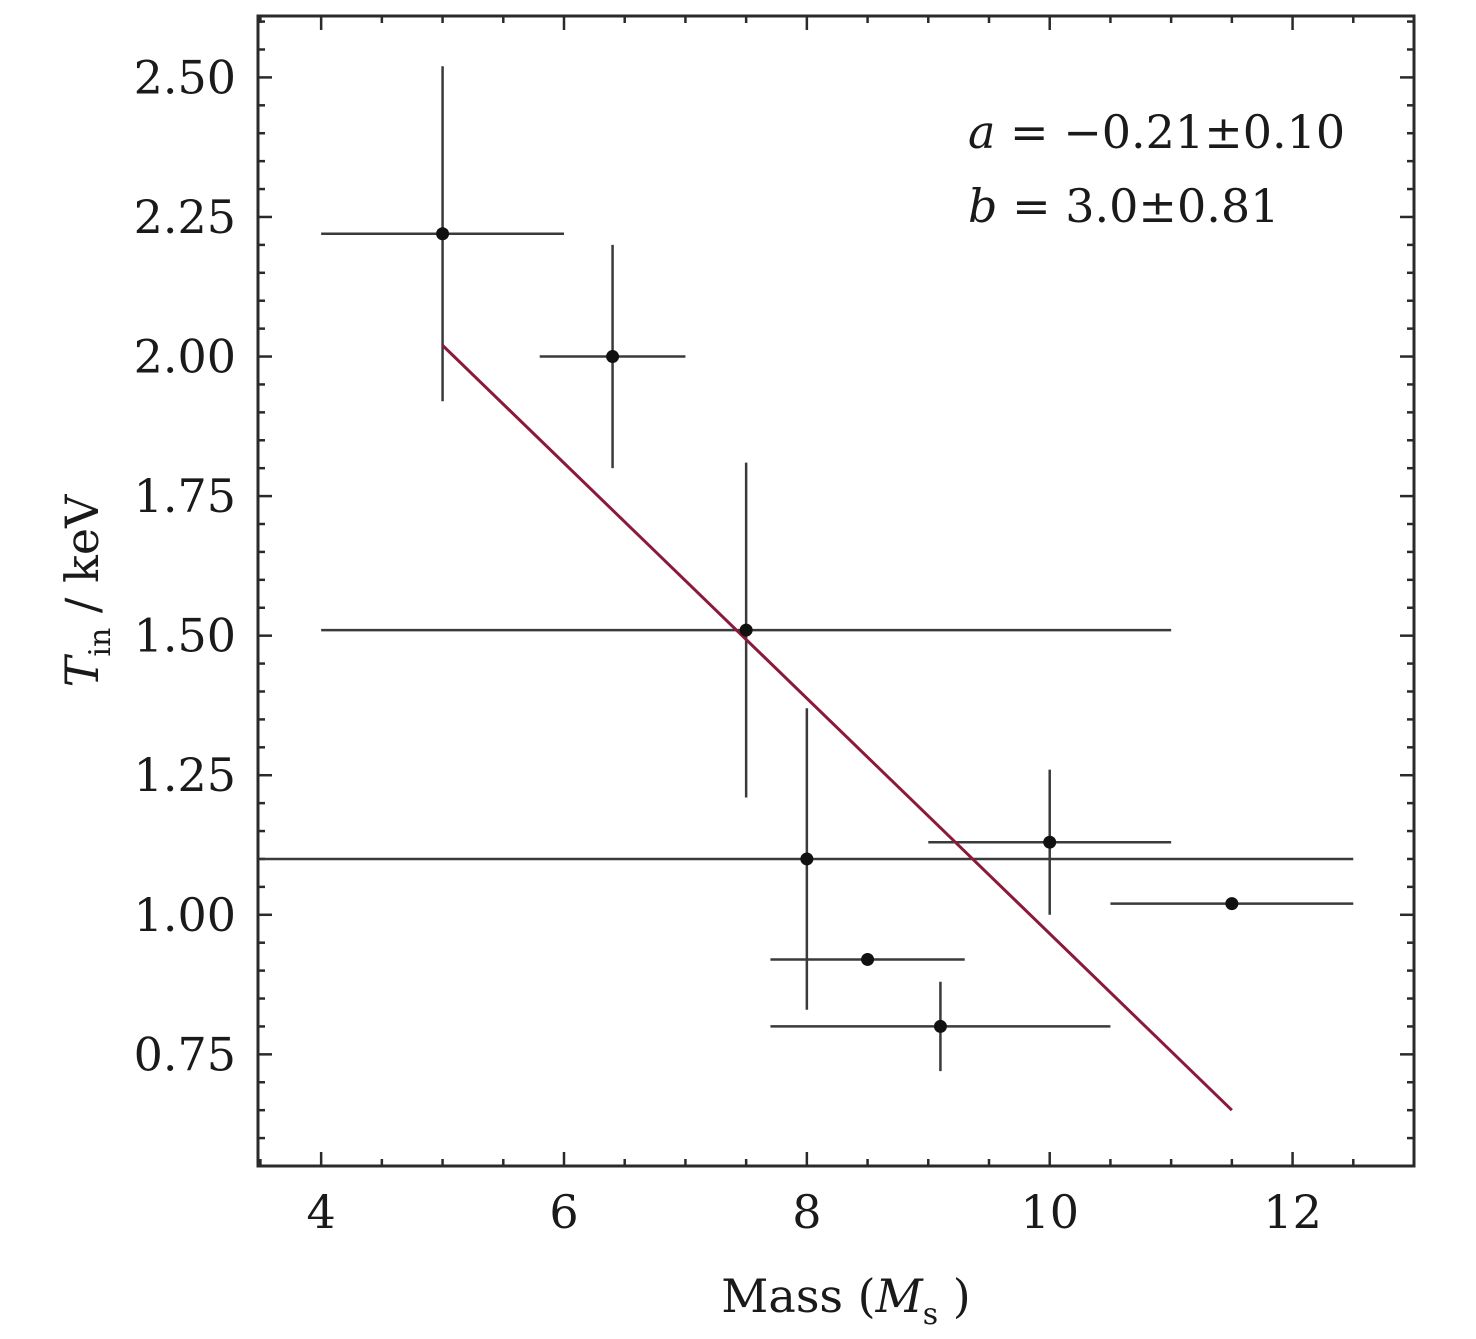 The height and width of the screenshot is (1339, 1476). What do you see at coordinates (100, 642) in the screenshot?
I see `y-axis-label-subscript: in` at bounding box center [100, 642].